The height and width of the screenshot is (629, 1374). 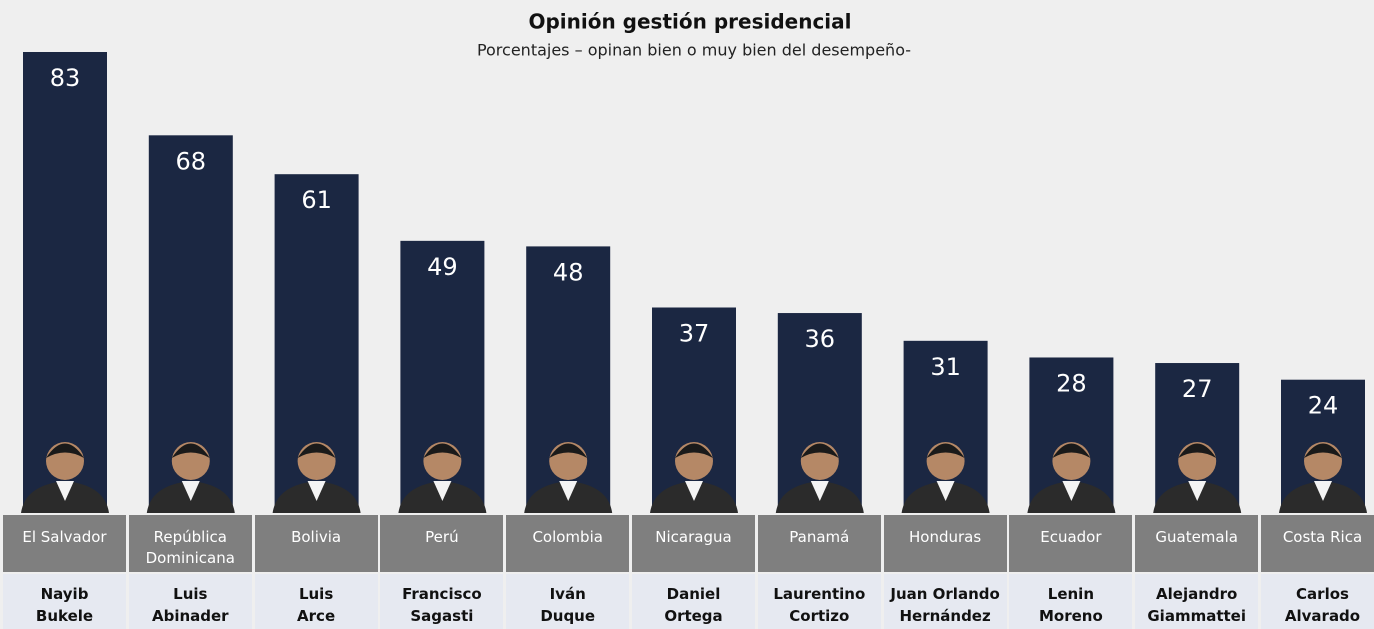 I want to click on person-name: Cortizo, so click(x=819, y=616).